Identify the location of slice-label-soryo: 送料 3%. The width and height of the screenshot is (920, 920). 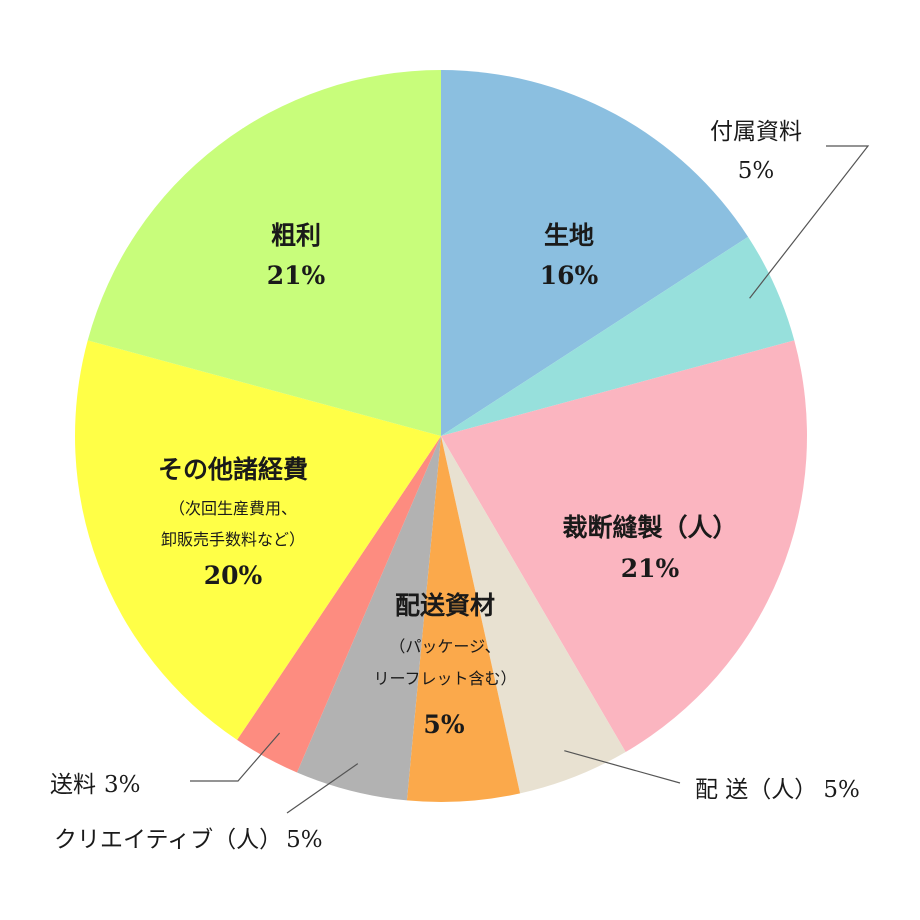
(95, 785).